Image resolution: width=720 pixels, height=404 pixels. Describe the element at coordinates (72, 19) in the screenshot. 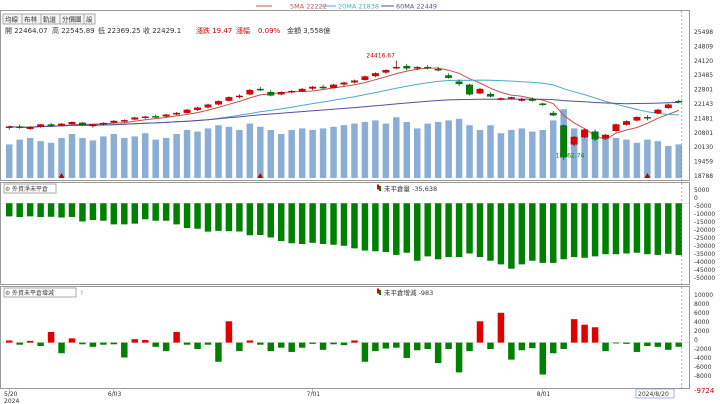

I see `tab-volume-profile-label: 分價圖` at that location.